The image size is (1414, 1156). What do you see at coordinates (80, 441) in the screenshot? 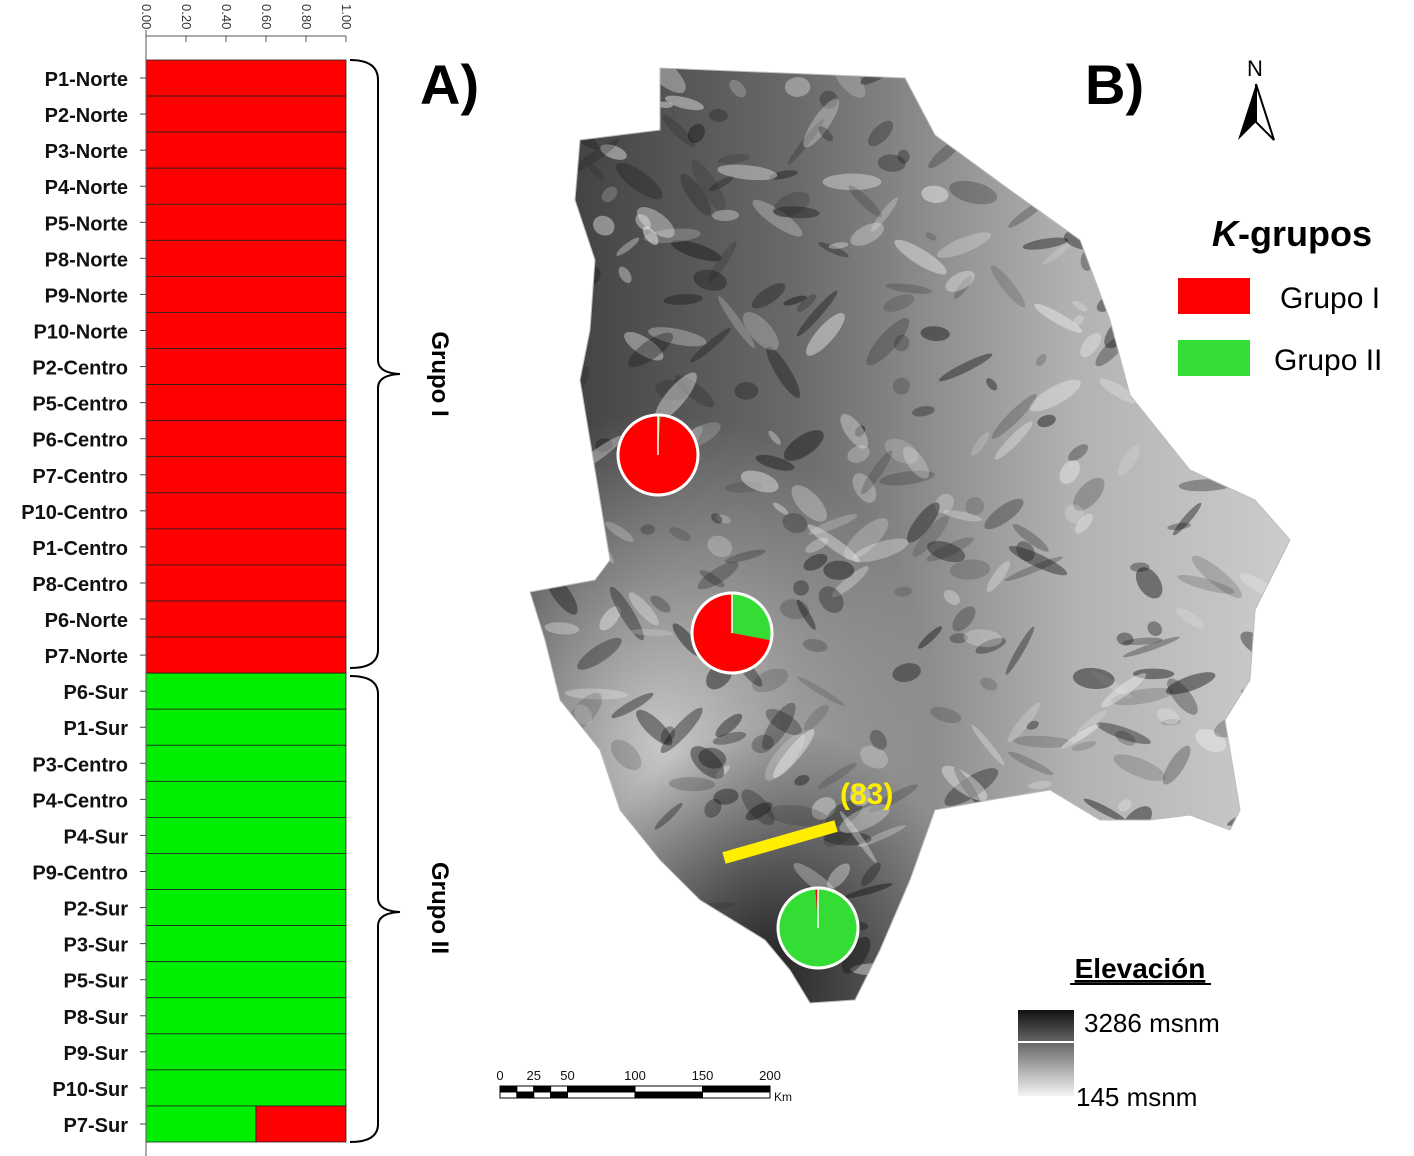
I see `row-label-p6-centro: P6-Centro` at bounding box center [80, 441].